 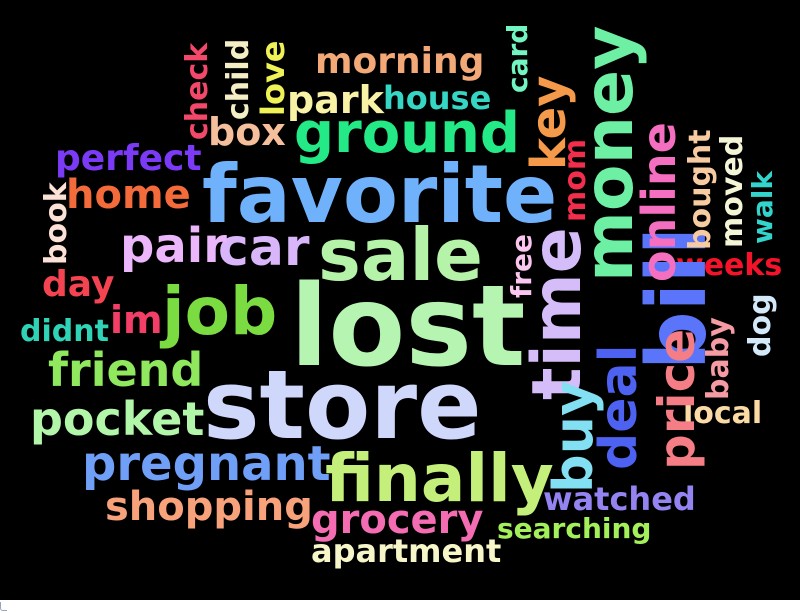 What do you see at coordinates (407, 133) in the screenshot?
I see `word-ground: ground` at bounding box center [407, 133].